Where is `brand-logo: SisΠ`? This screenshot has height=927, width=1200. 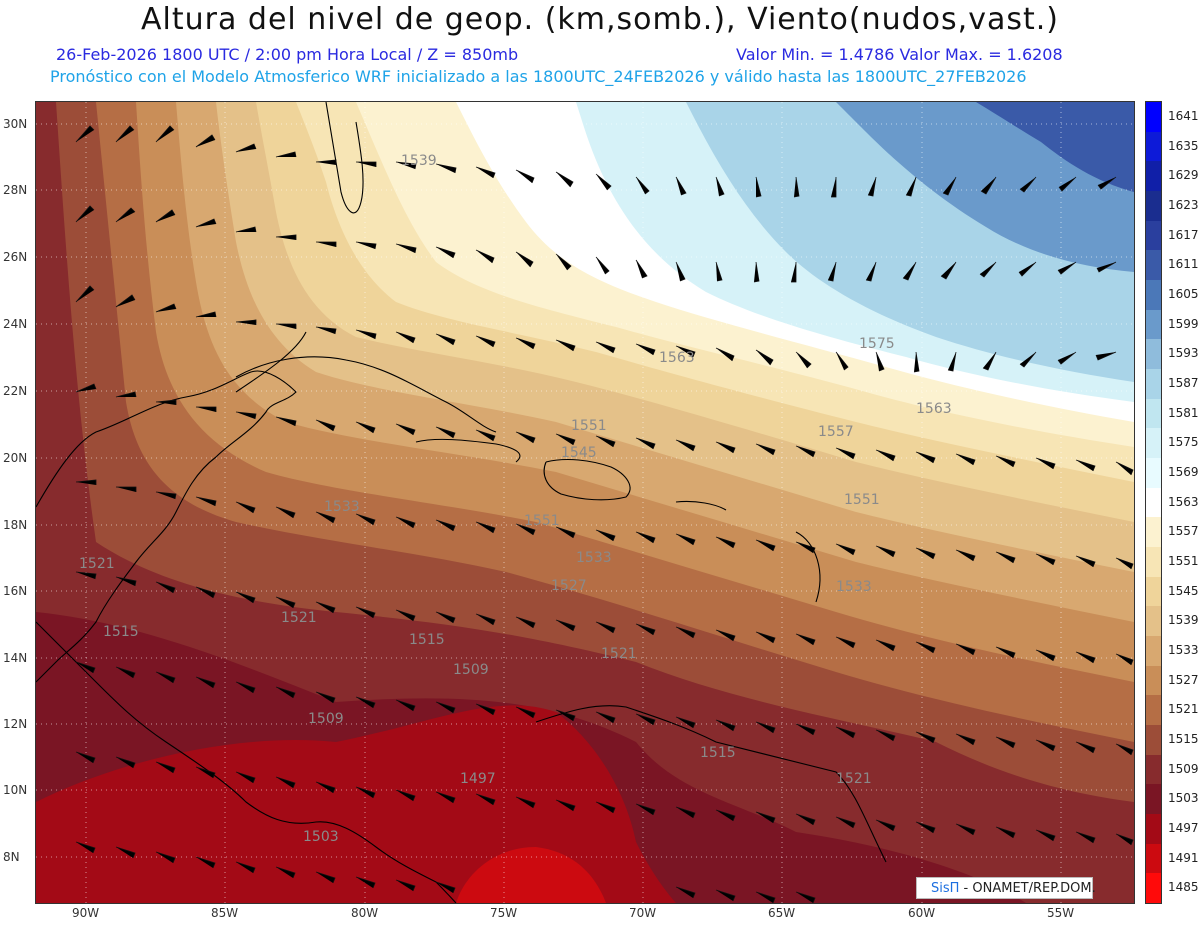
brand-logo: SisΠ is located at coordinates (945, 888).